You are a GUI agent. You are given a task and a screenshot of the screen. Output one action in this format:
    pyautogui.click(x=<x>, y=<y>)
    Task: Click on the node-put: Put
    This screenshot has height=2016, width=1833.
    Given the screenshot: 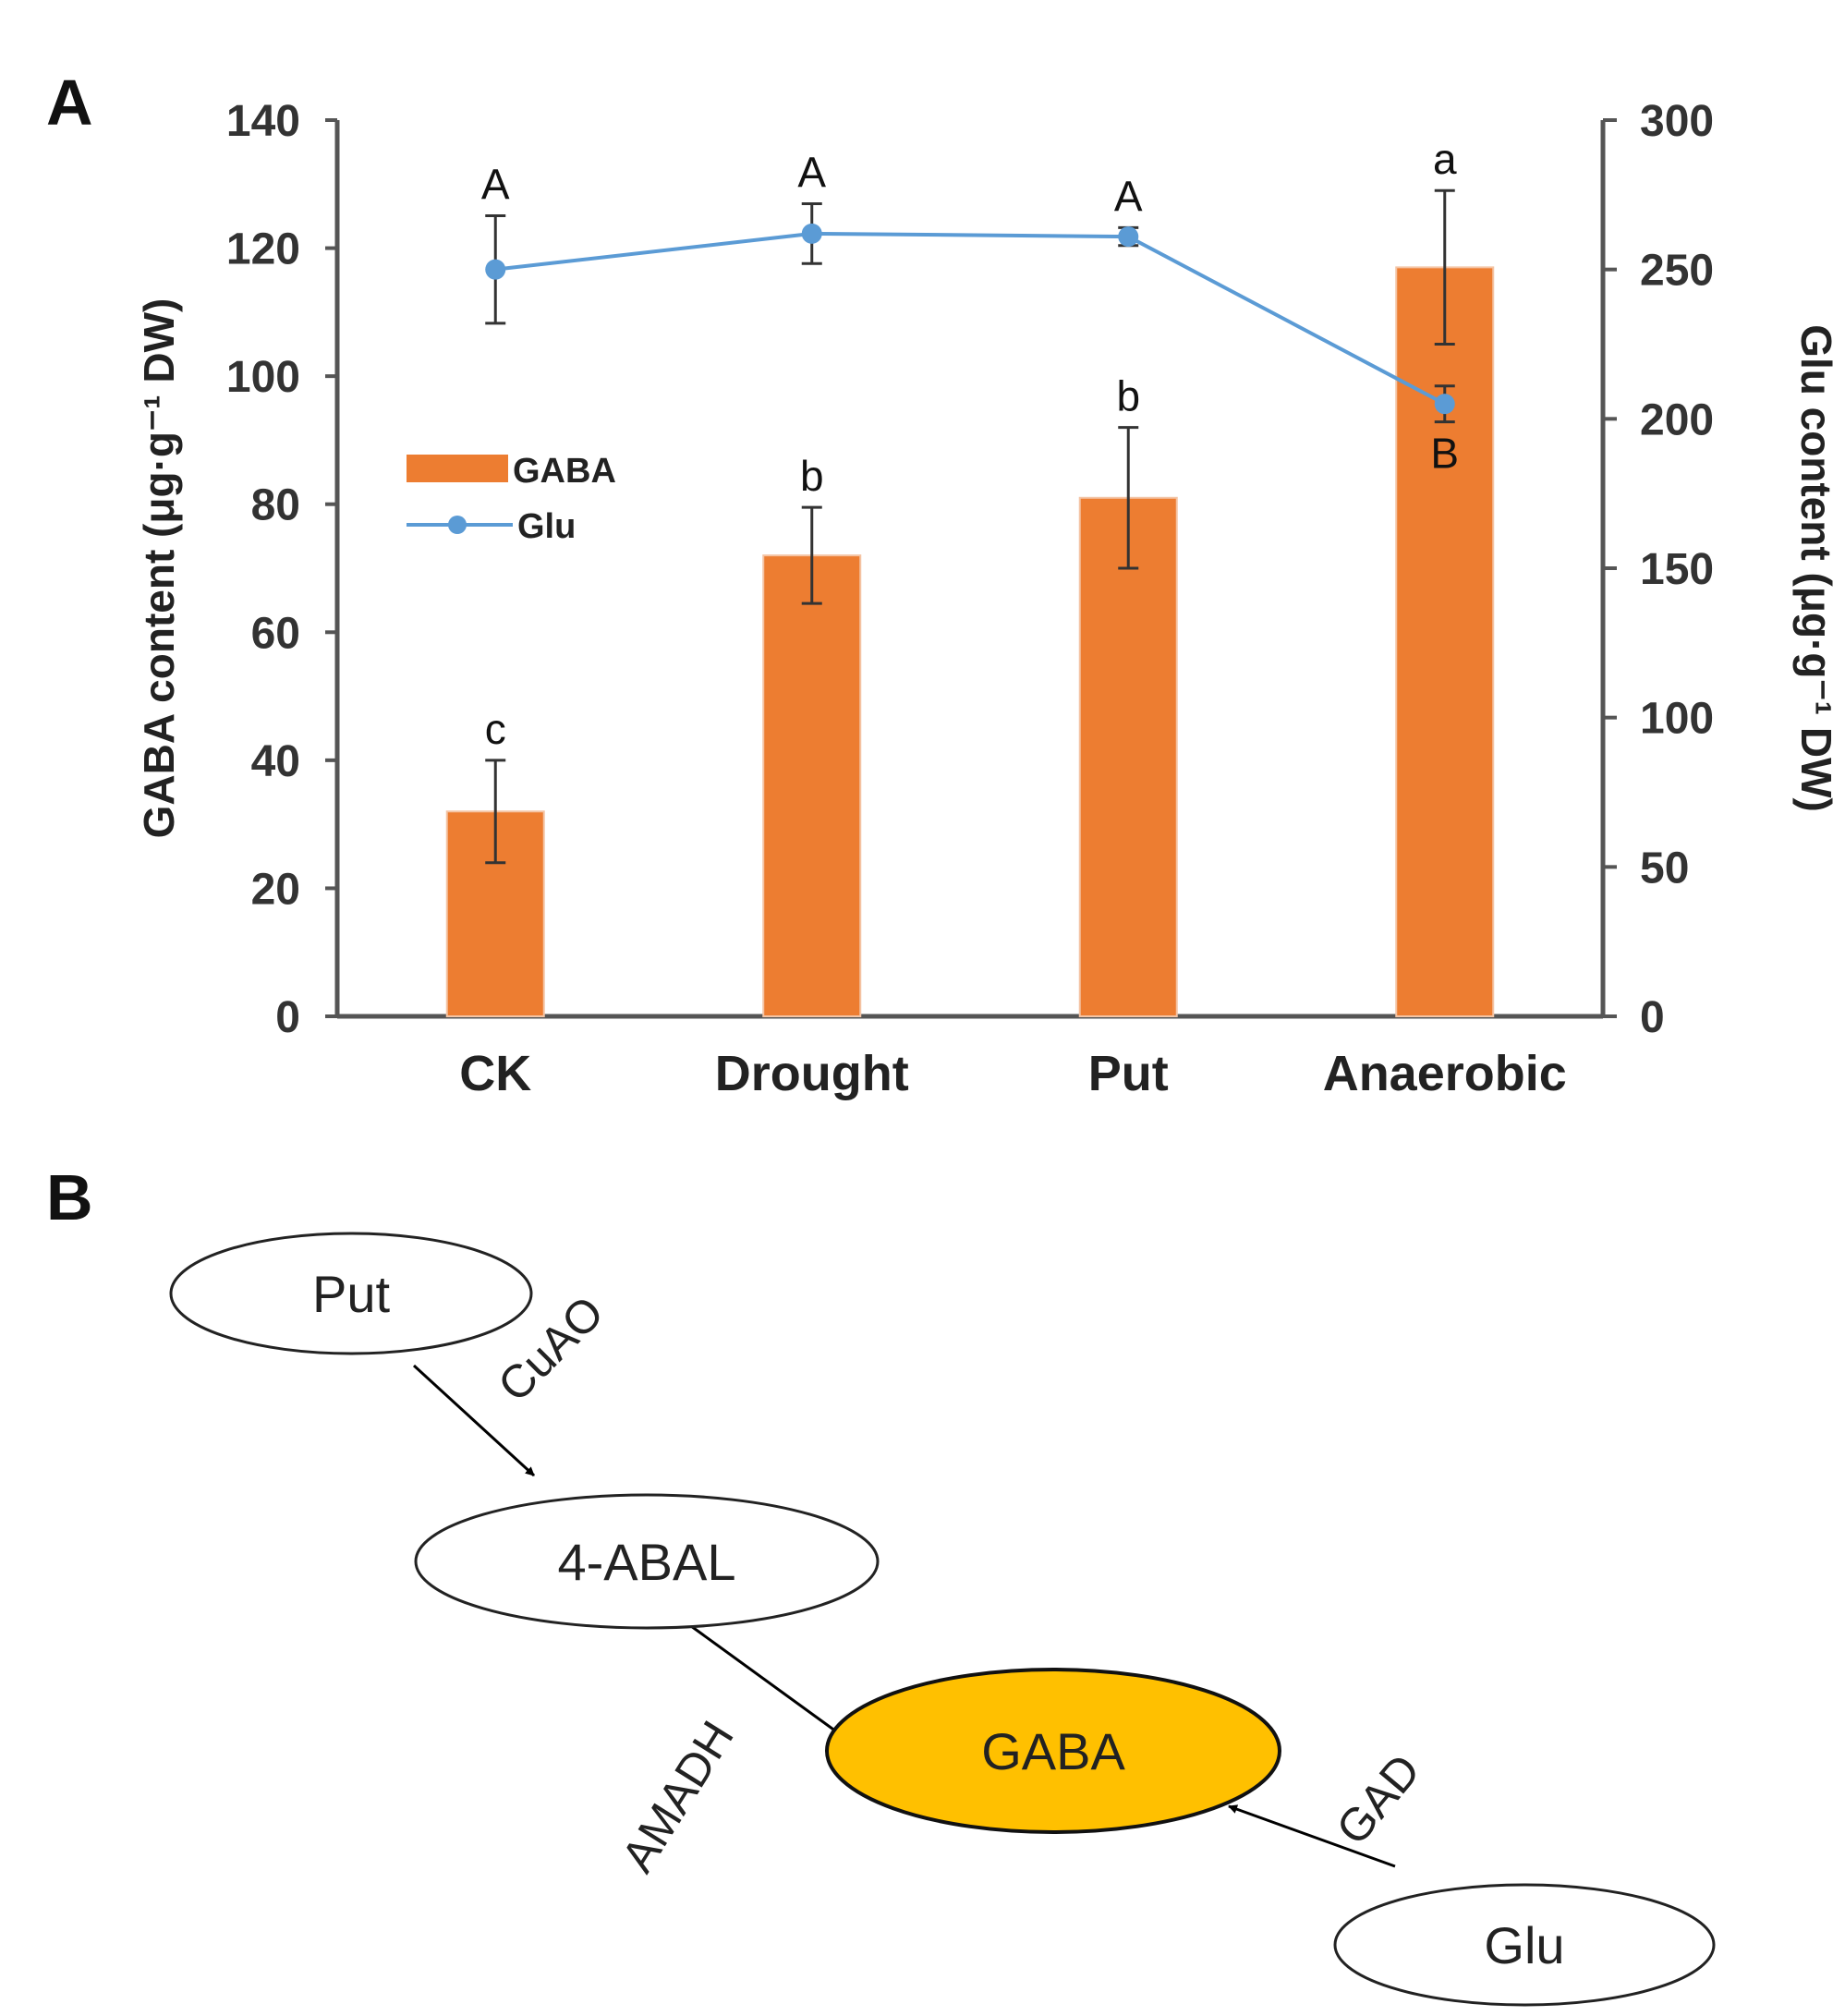 What is the action you would take?
    pyautogui.click(x=351, y=1293)
    